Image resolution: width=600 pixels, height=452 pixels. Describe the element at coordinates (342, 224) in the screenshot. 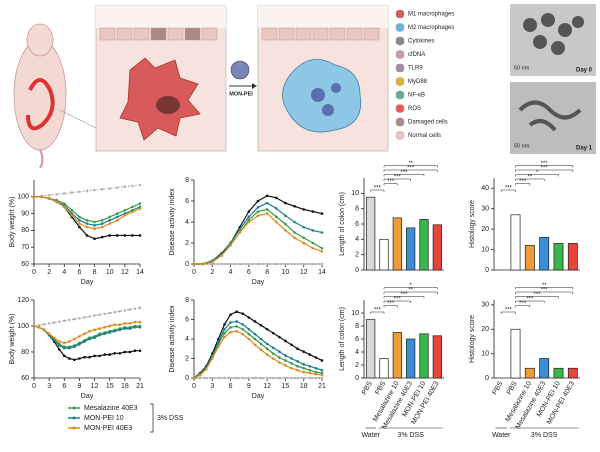

I see `y-axis-label: Length of colon (cm)` at that location.